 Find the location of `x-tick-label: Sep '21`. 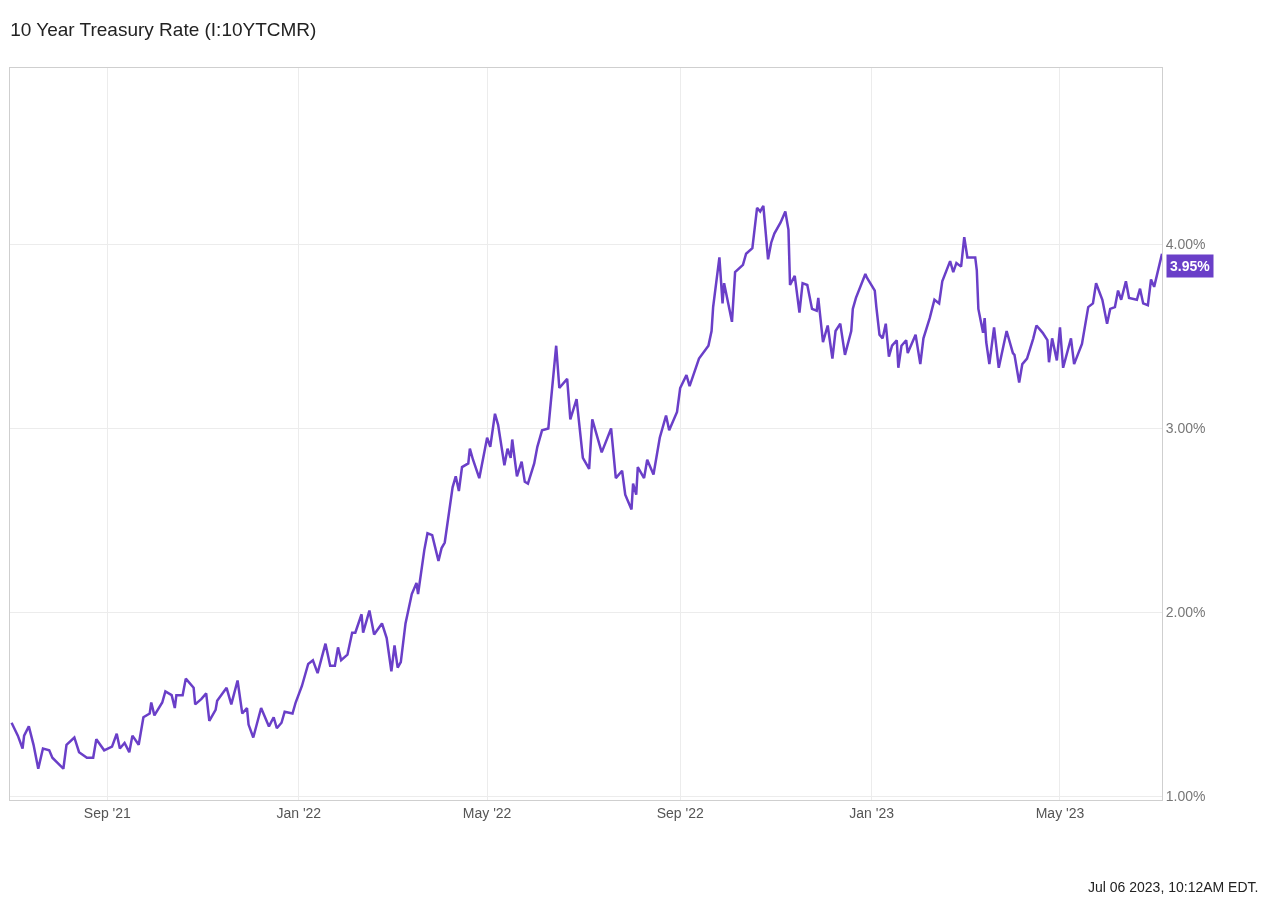

x-tick-label: Sep '21 is located at coordinates (107, 812).